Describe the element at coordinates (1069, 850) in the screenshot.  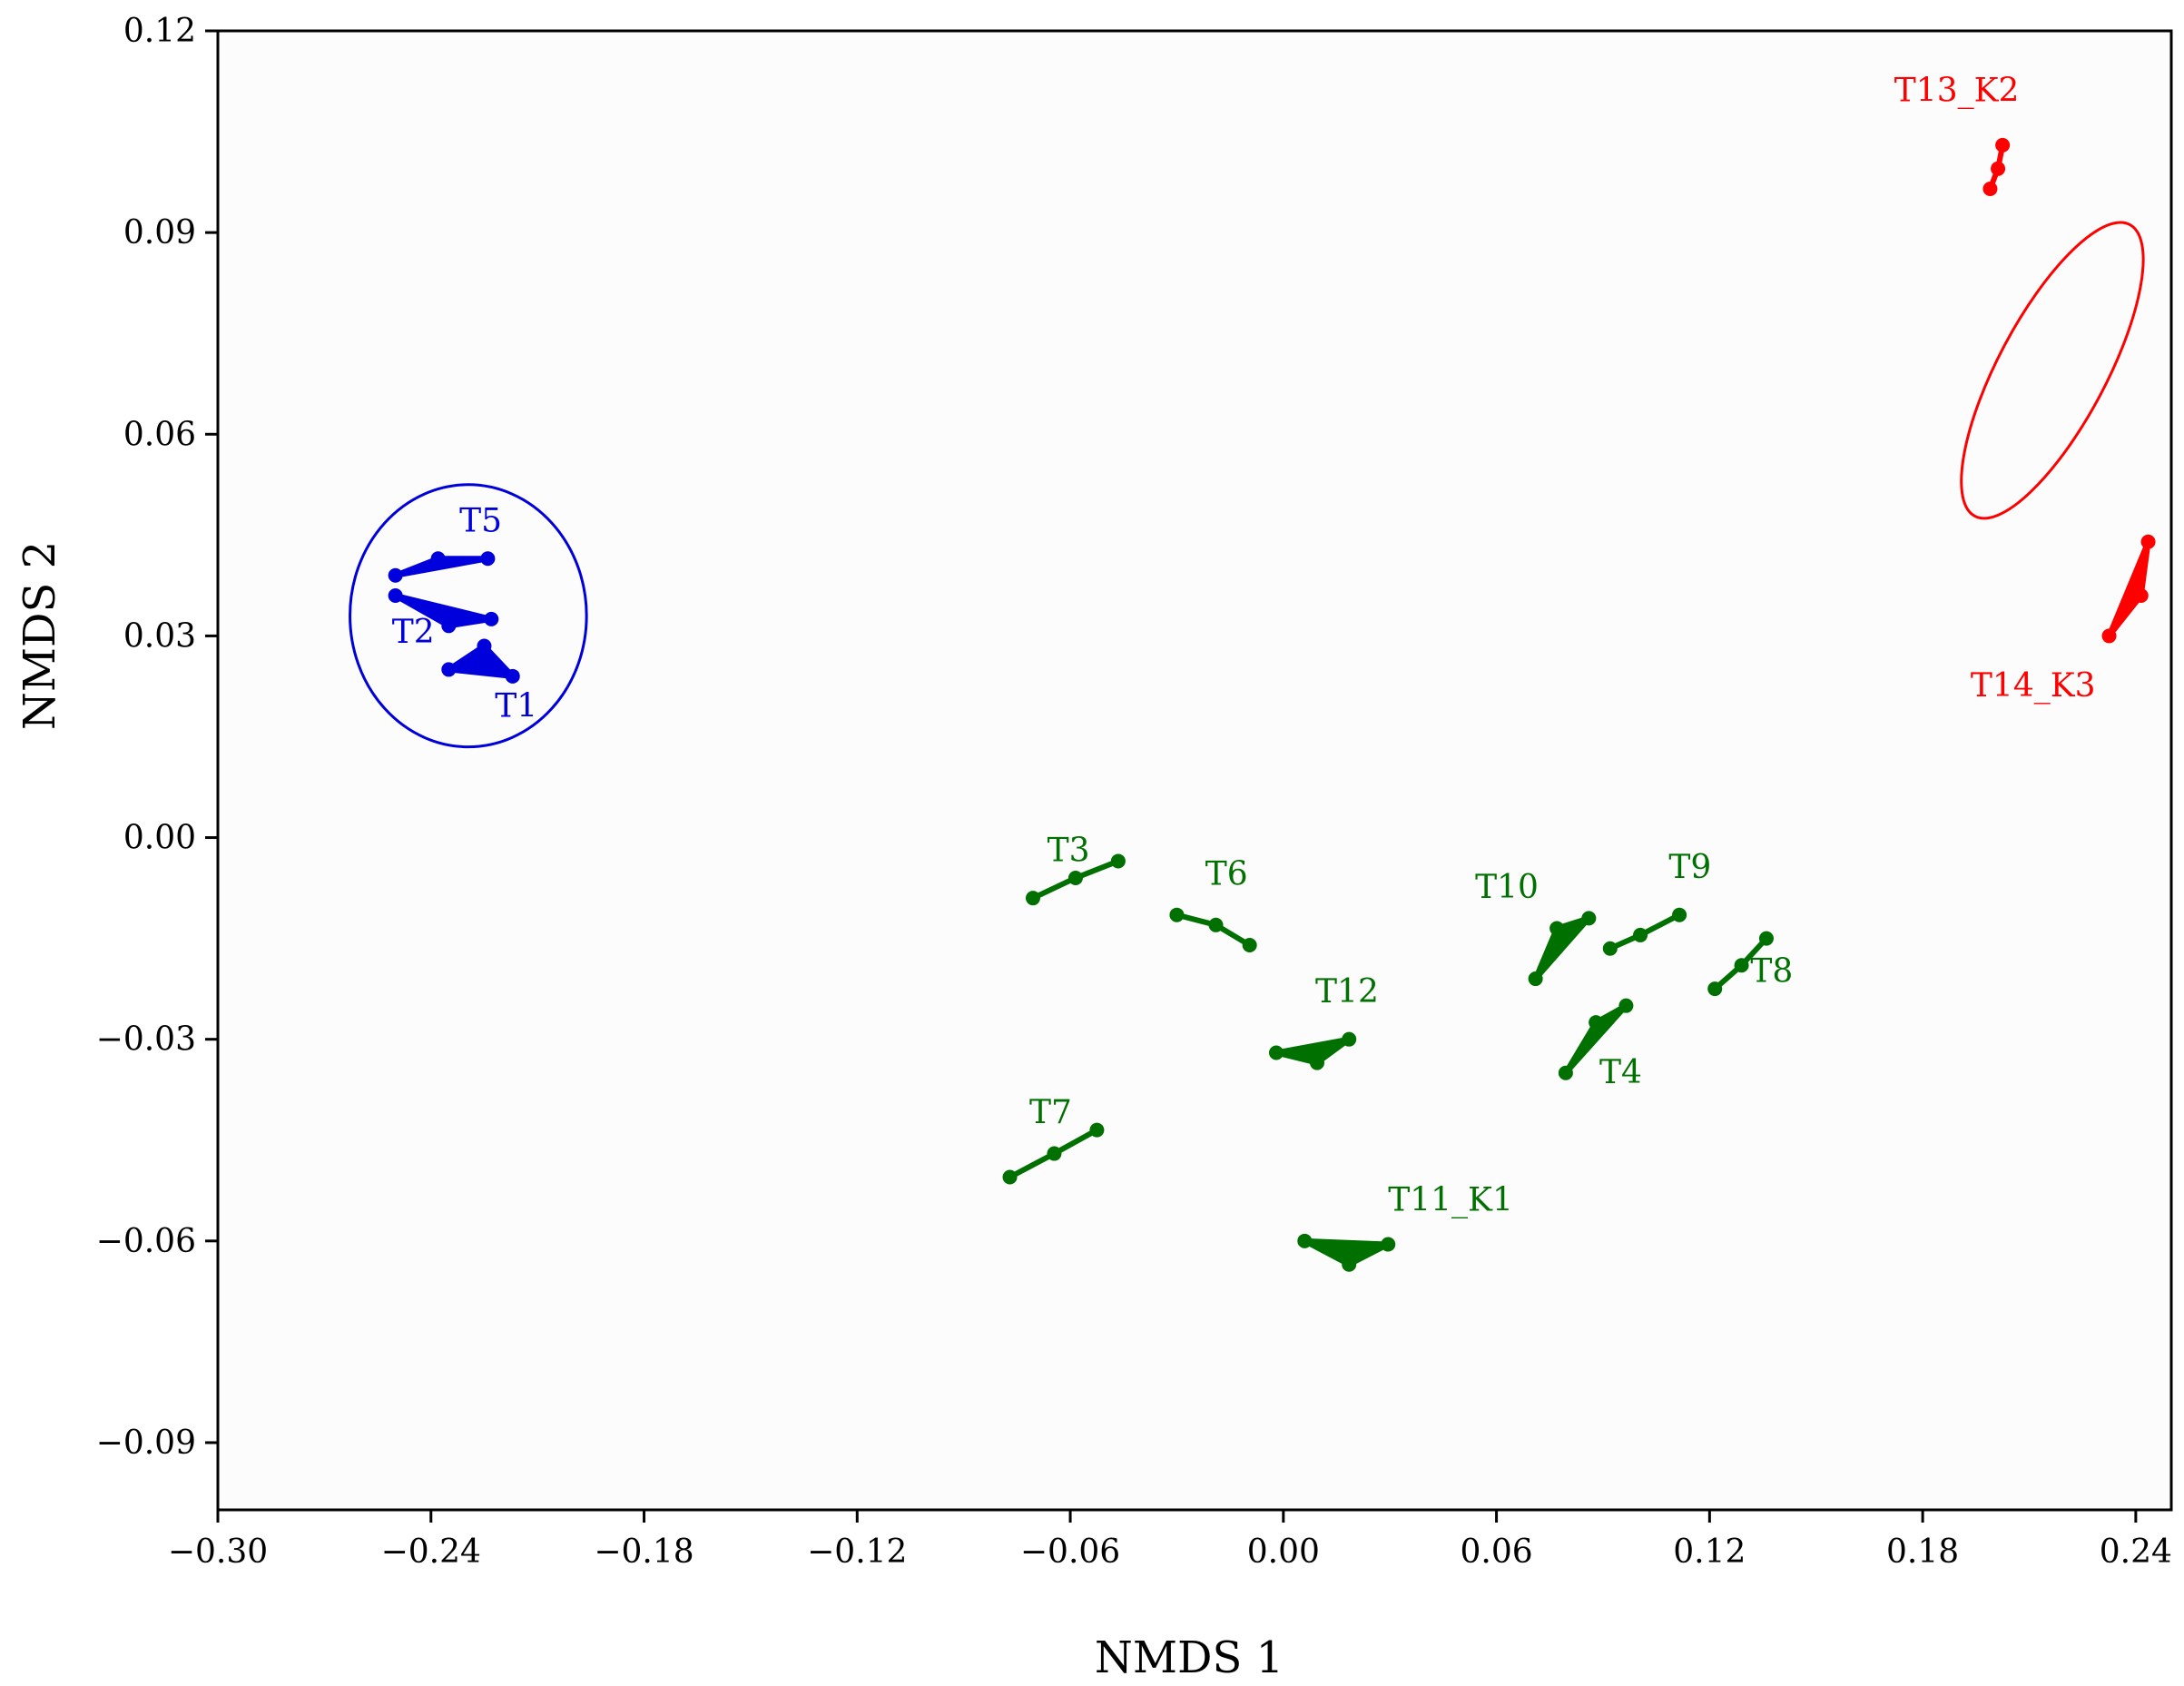
I see `series-label: T3` at that location.